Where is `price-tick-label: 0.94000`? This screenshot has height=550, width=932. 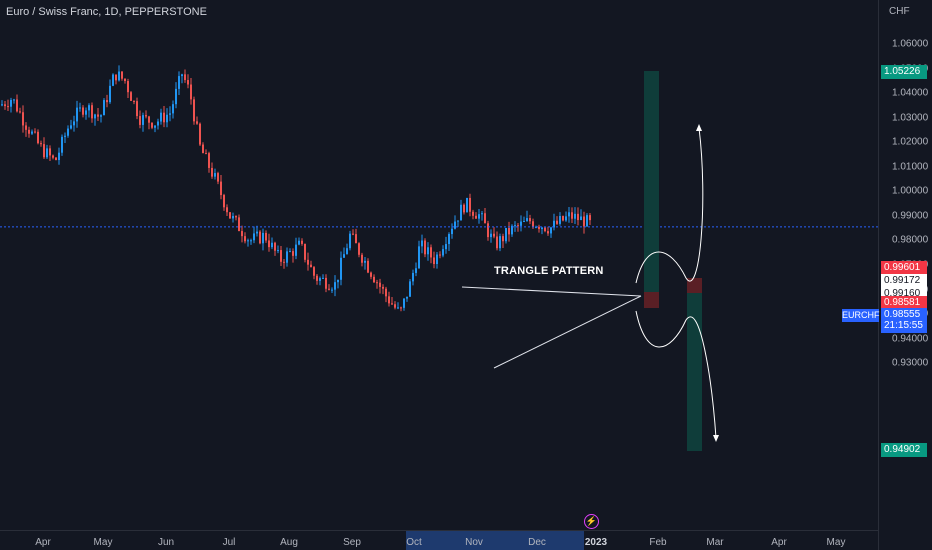 price-tick-label: 0.94000 is located at coordinates (910, 339).